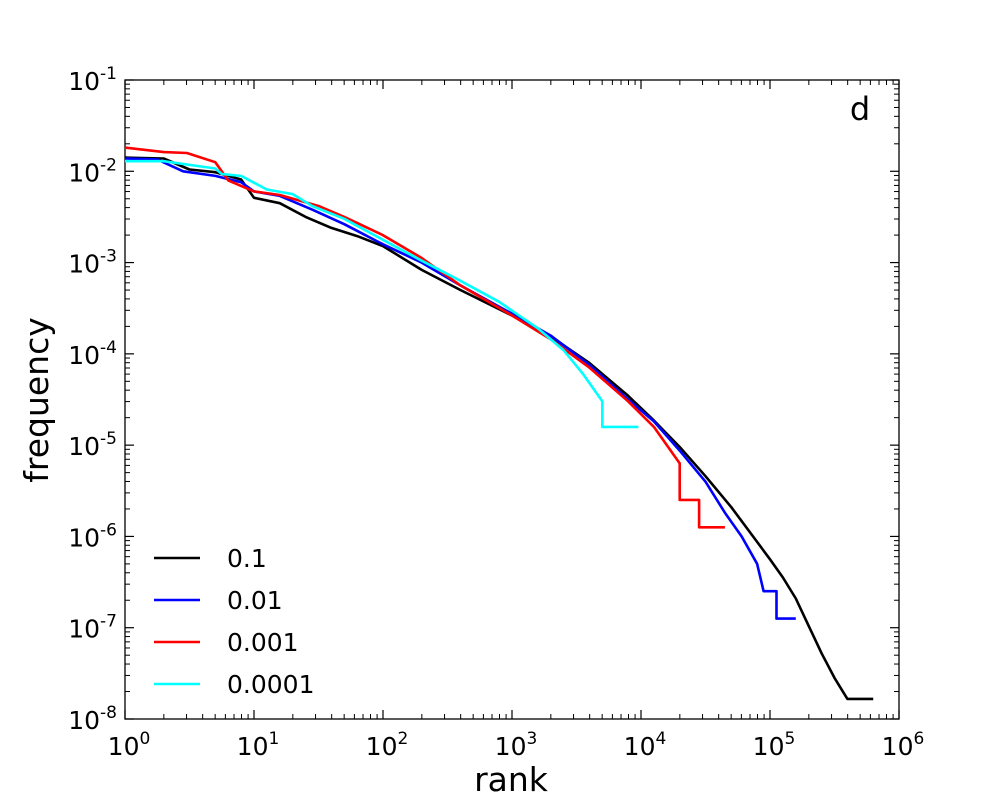 The height and width of the screenshot is (800, 1000). What do you see at coordinates (92, 719) in the screenshot?
I see `y-tick-label: 10⁻⁸` at bounding box center [92, 719].